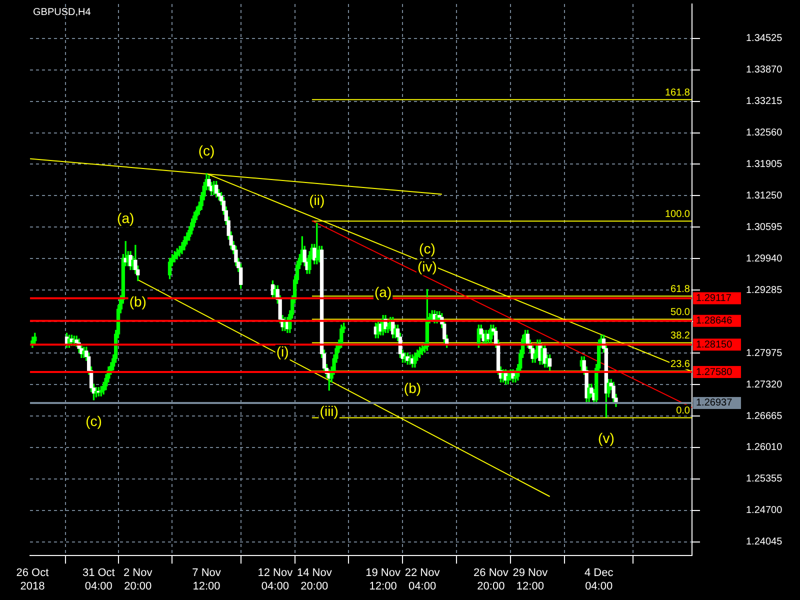 Image resolution: width=800 pixels, height=600 pixels. What do you see at coordinates (276, 579) in the screenshot?
I see `x-tick-label: 12 Nov 04:00` at bounding box center [276, 579].